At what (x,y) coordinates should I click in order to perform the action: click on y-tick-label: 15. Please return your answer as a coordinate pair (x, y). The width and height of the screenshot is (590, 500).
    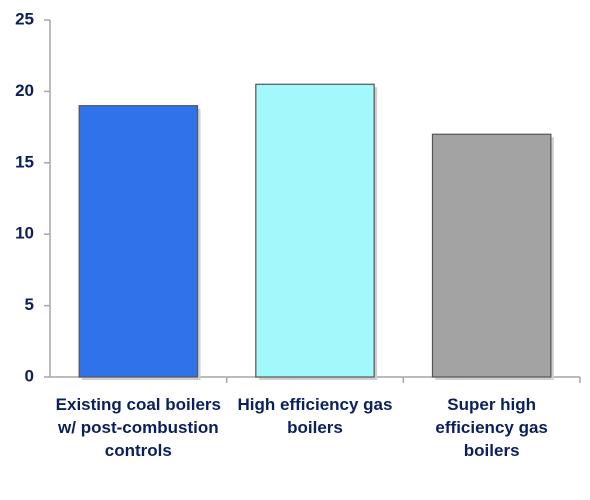
    Looking at the image, I should click on (24, 161).